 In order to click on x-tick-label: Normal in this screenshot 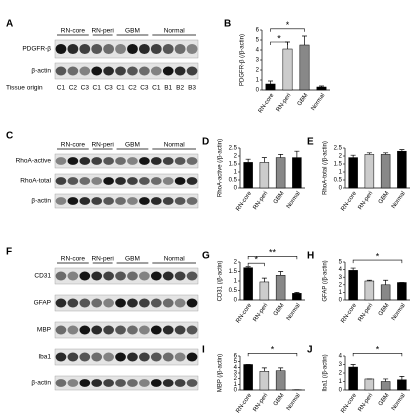, I will do `click(294, 200)`.